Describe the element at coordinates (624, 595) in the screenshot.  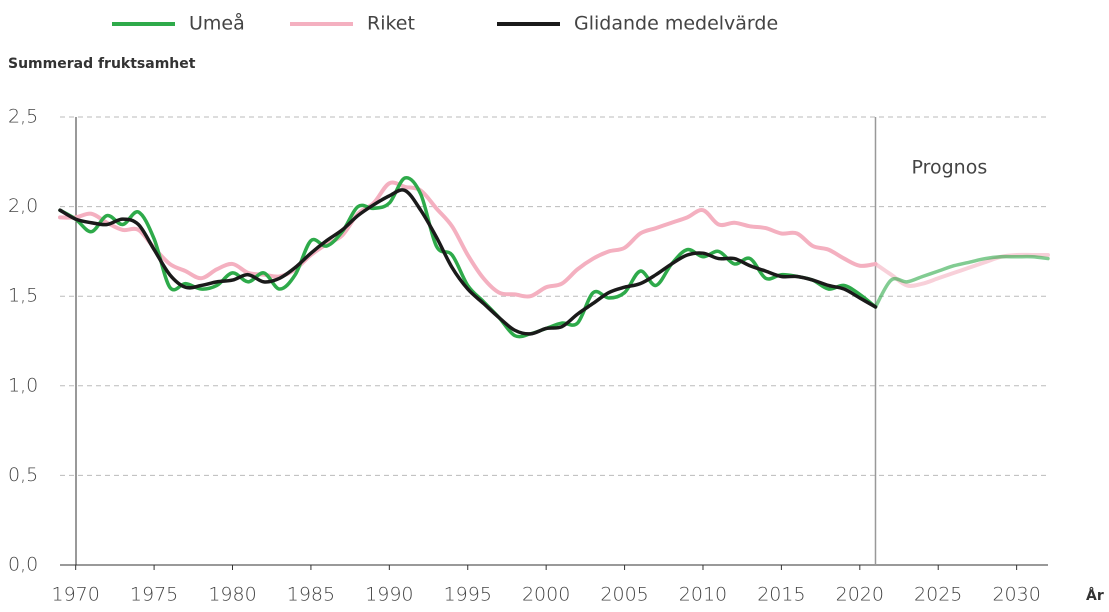
I see `x-tick-label: 2005` at that location.